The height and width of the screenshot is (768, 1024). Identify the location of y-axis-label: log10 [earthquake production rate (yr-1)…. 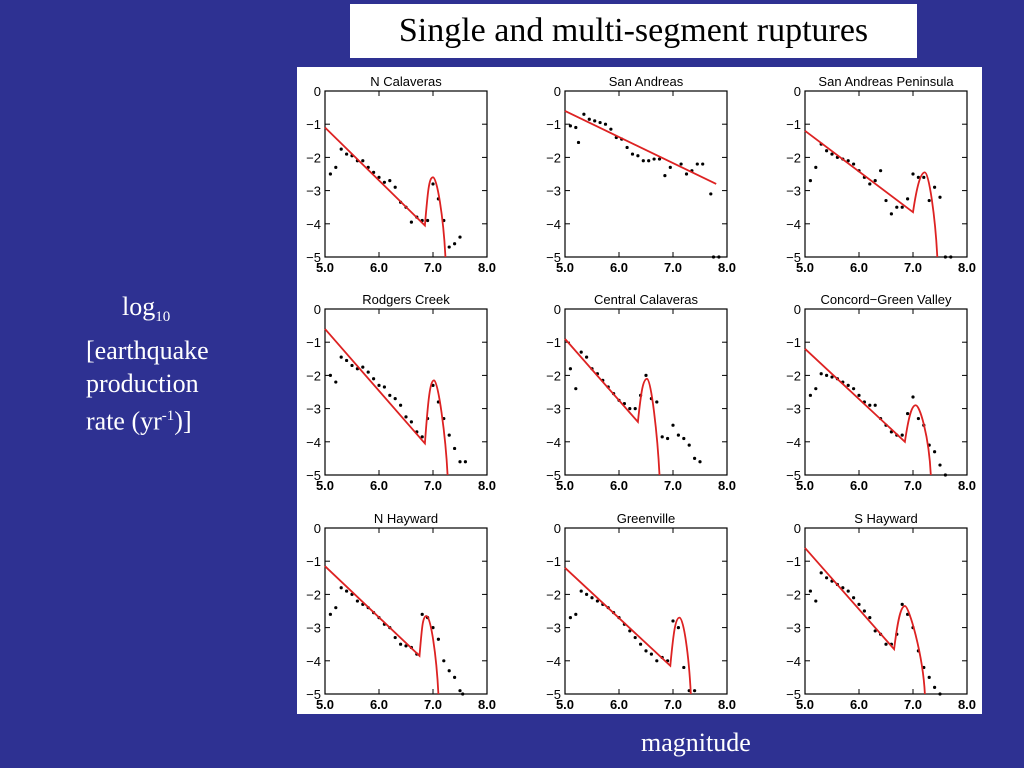
(186, 364).